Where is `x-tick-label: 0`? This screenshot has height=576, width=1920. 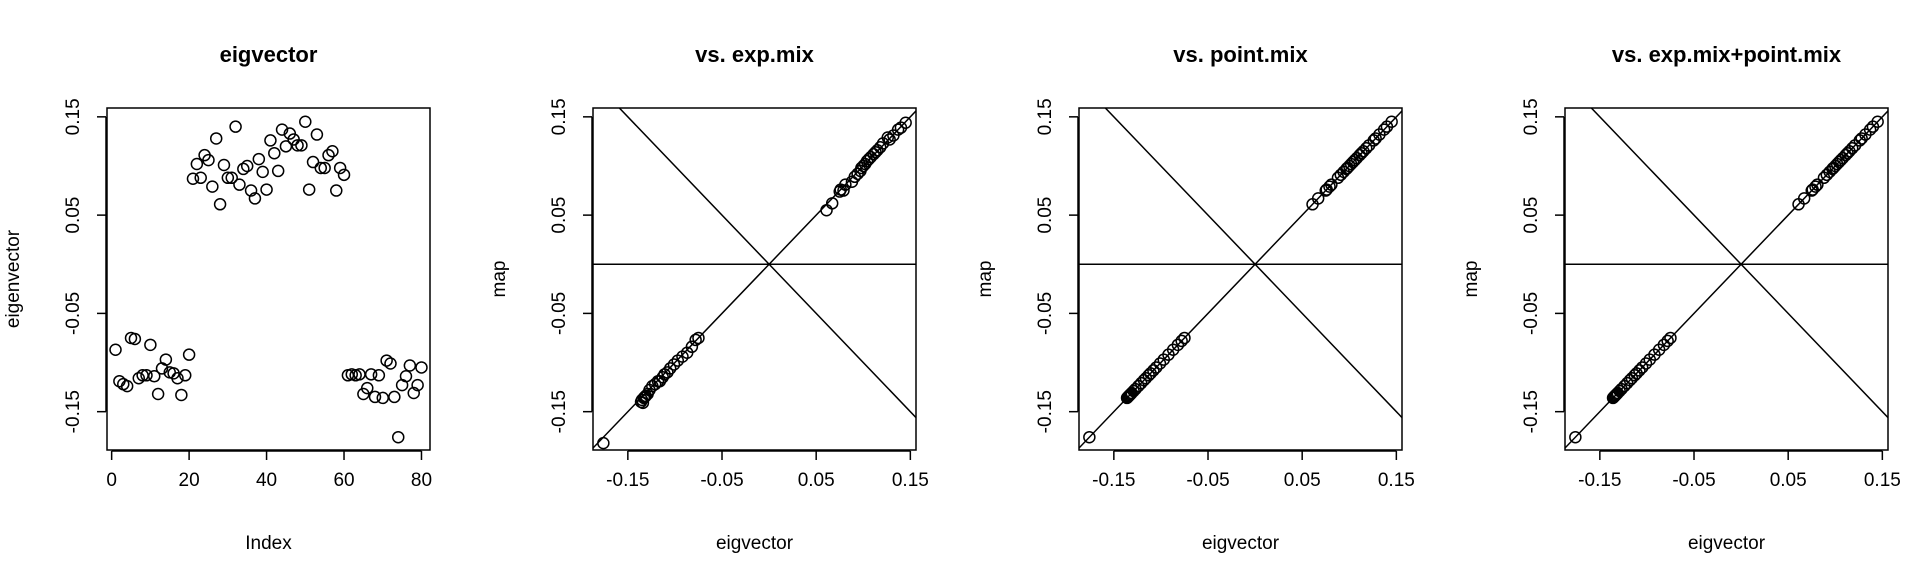 x-tick-label: 0 is located at coordinates (111, 480).